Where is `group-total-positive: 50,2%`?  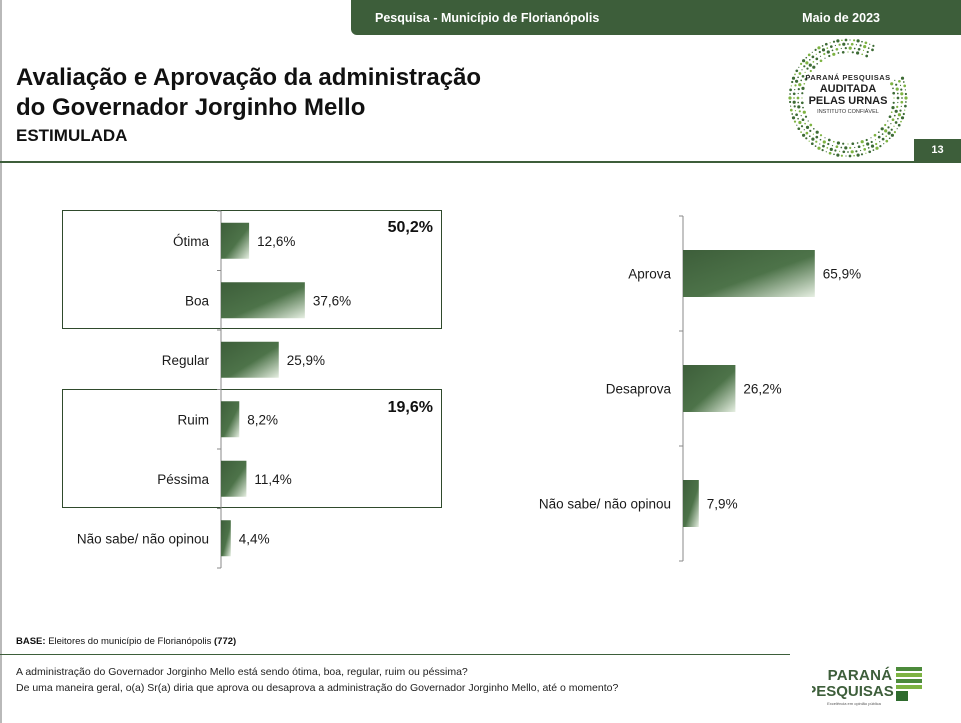
group-total-positive: 50,2% is located at coordinates (410, 227).